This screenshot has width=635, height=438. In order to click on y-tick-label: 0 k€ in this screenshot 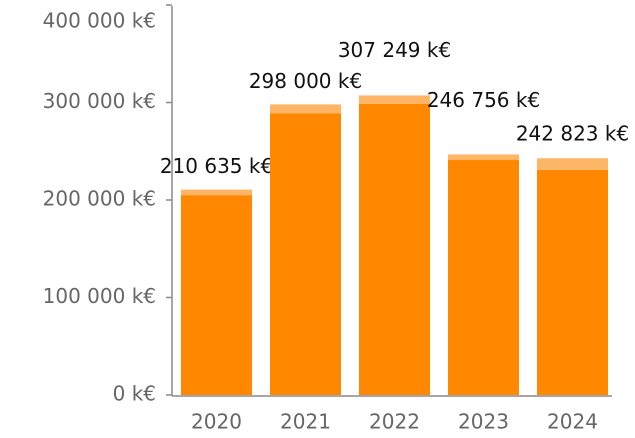, I will do `click(134, 394)`.